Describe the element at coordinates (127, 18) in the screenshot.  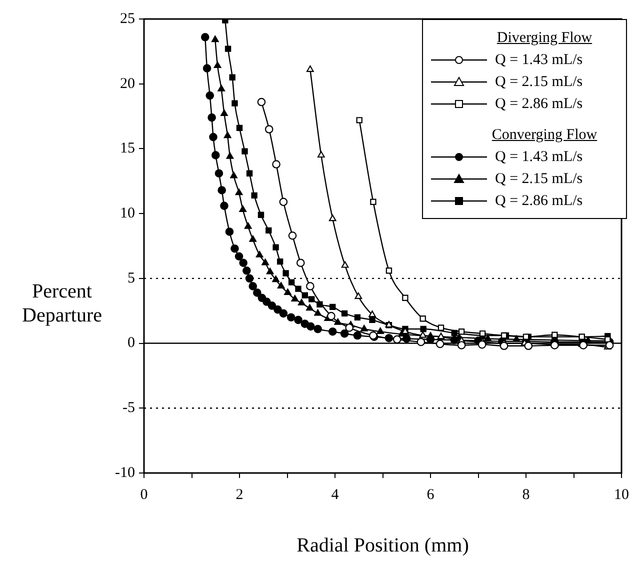
I see `y-tick-label: 25` at that location.